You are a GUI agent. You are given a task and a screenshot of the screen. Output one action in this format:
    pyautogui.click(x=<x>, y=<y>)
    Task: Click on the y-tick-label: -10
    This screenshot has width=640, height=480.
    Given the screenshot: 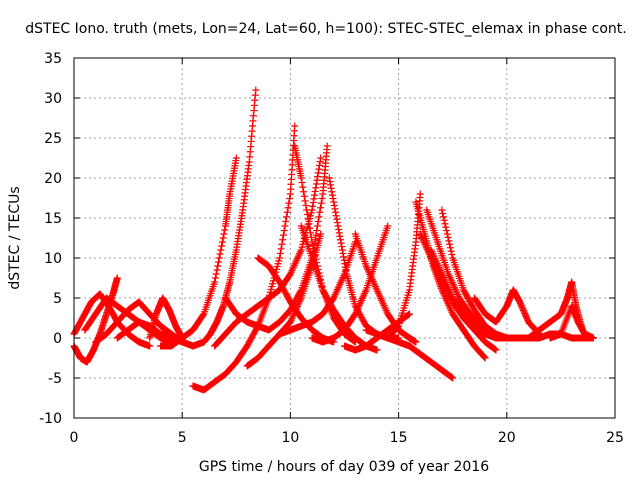 What is the action you would take?
    pyautogui.click(x=50, y=419)
    